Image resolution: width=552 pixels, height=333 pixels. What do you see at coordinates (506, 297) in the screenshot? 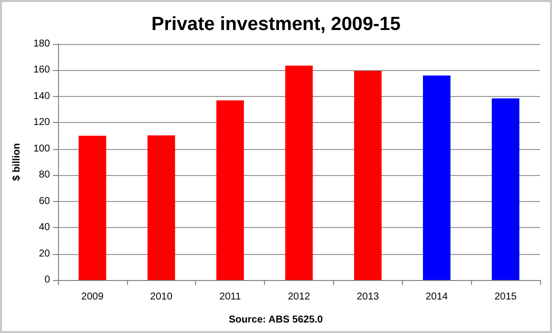
I see `x-tick-label: 2015` at bounding box center [506, 297].